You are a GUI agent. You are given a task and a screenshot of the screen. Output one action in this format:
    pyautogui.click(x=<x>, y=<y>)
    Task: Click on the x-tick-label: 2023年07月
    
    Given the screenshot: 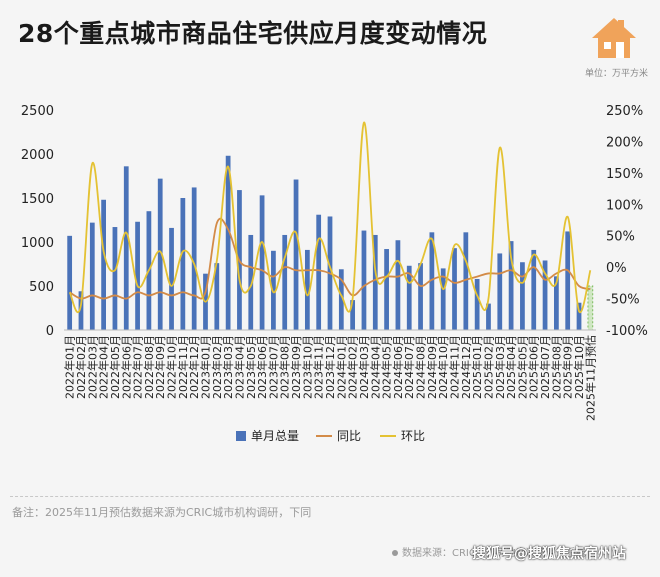 What is the action you would take?
    pyautogui.click(x=273, y=367)
    